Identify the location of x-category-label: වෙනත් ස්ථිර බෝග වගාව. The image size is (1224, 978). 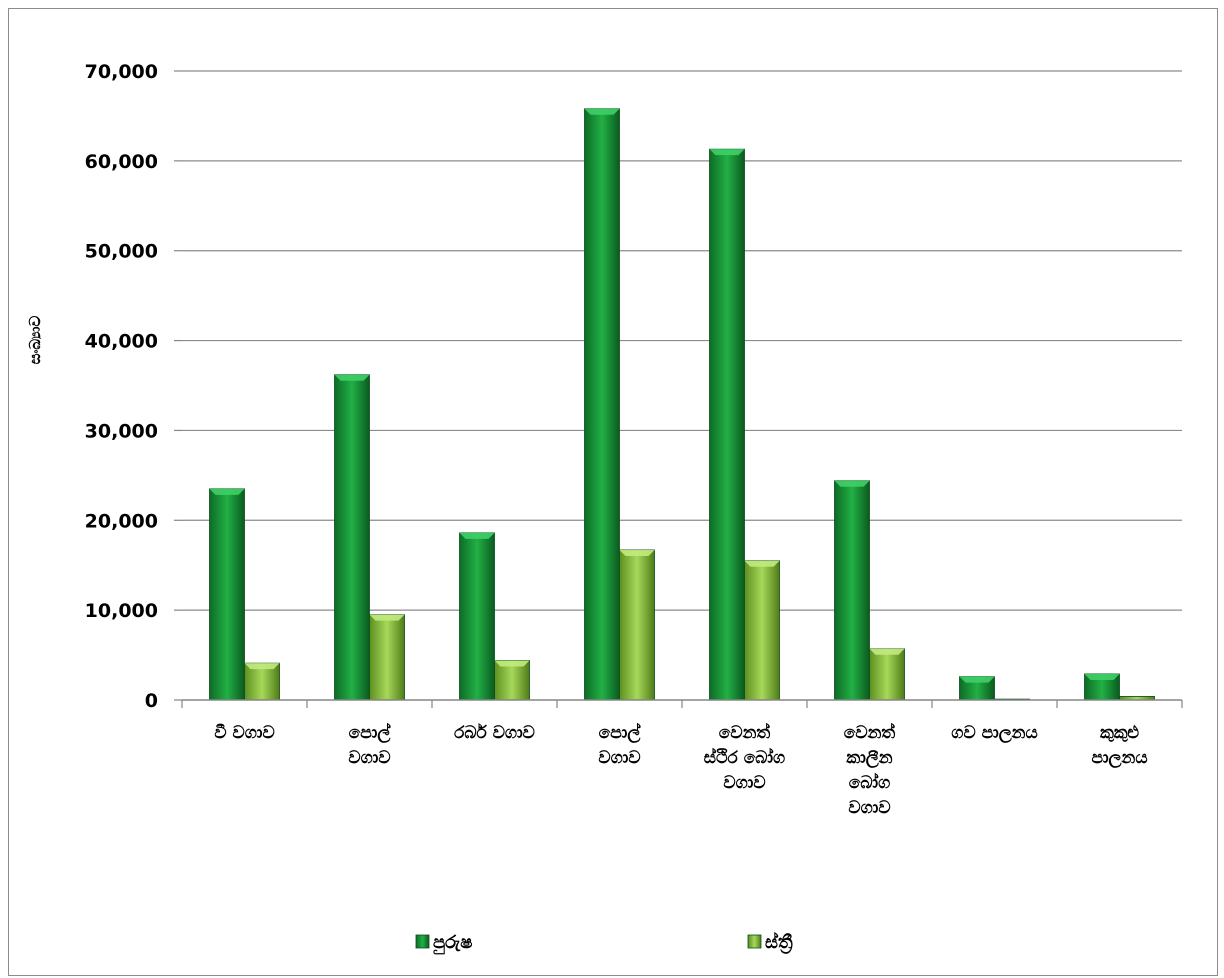
(744, 757).